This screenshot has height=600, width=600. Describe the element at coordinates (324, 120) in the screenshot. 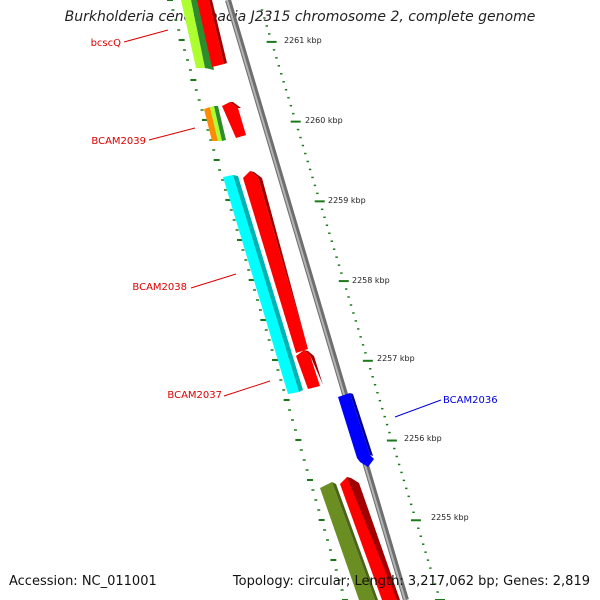

I see `scale-label-2260: 2260 kbp` at that location.